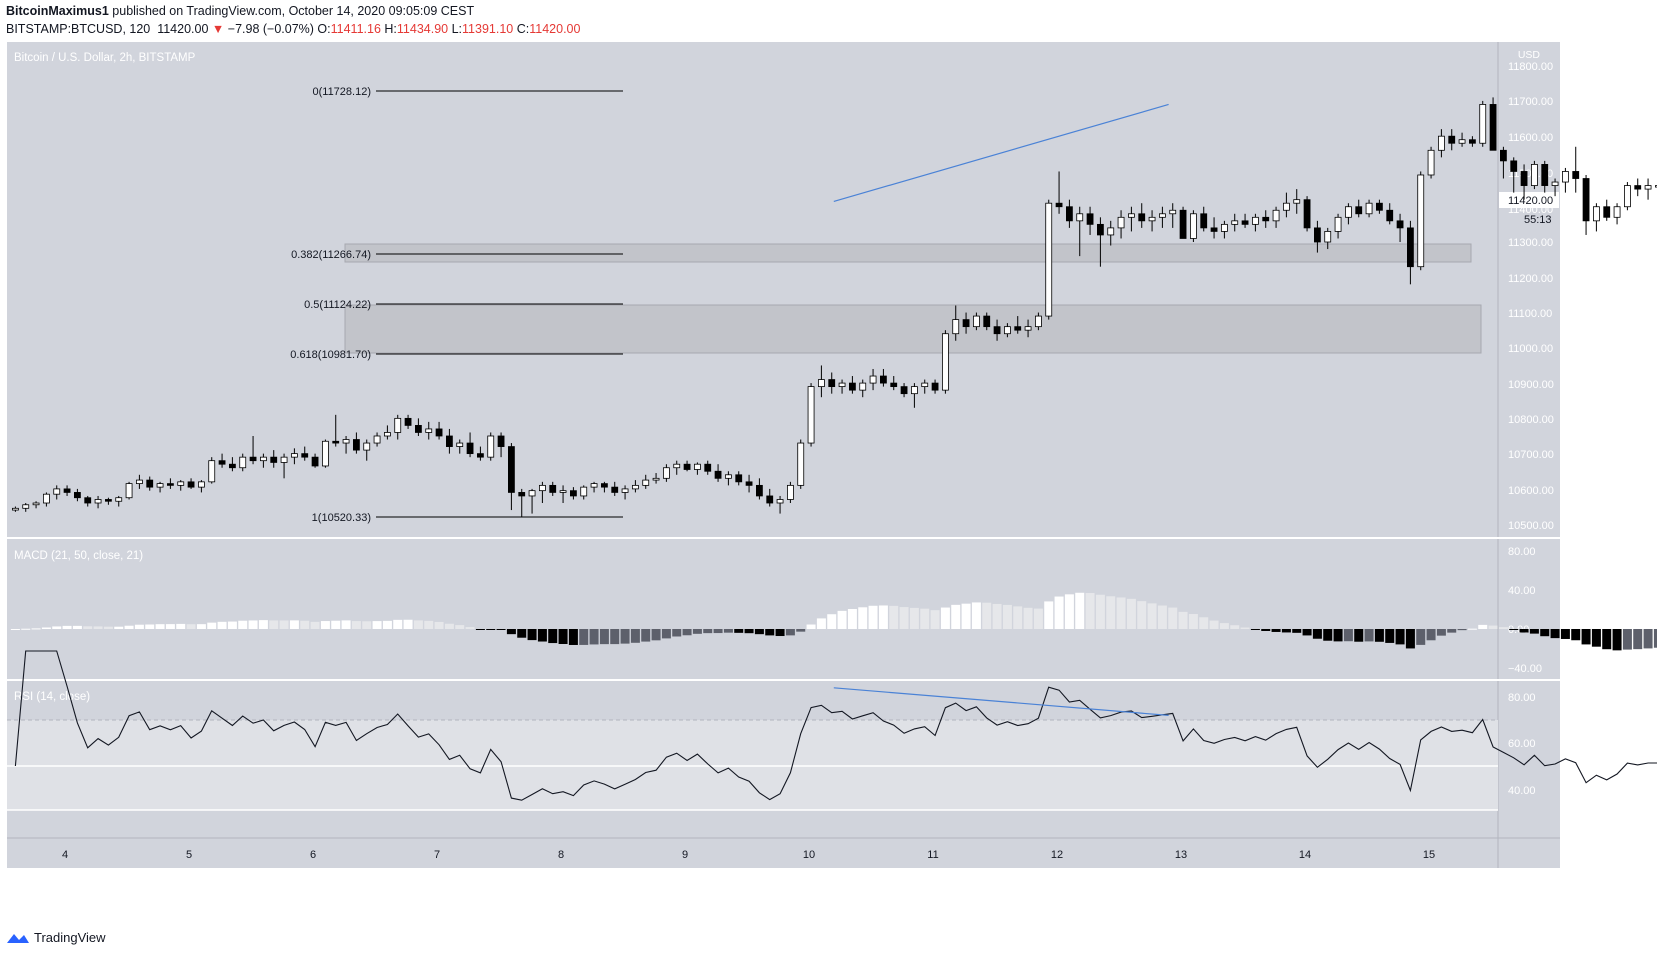 The width and height of the screenshot is (1657, 953). I want to click on x-tick: 5, so click(189, 855).